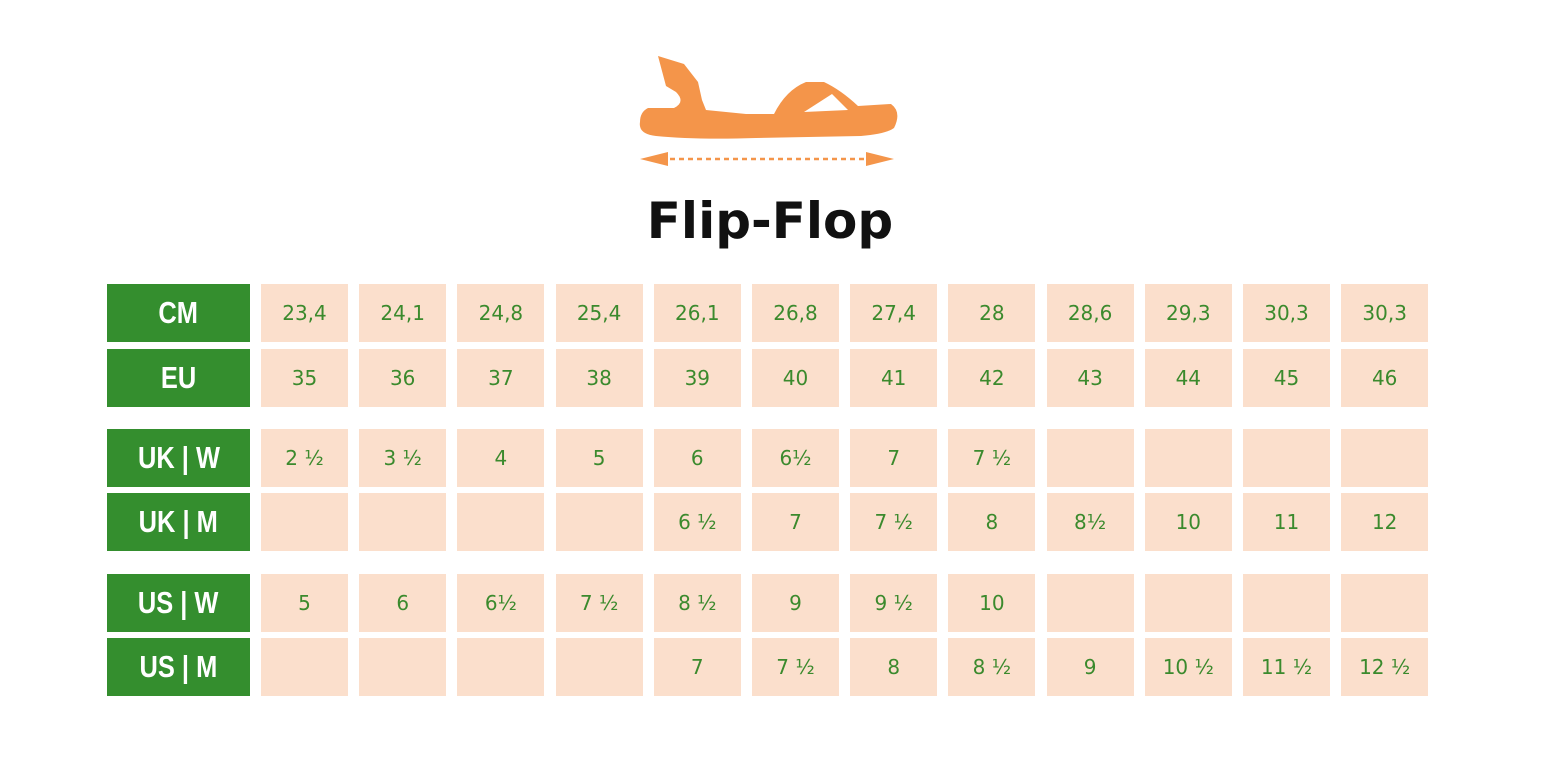  I want to click on row-label-text: US | M, so click(178, 666).